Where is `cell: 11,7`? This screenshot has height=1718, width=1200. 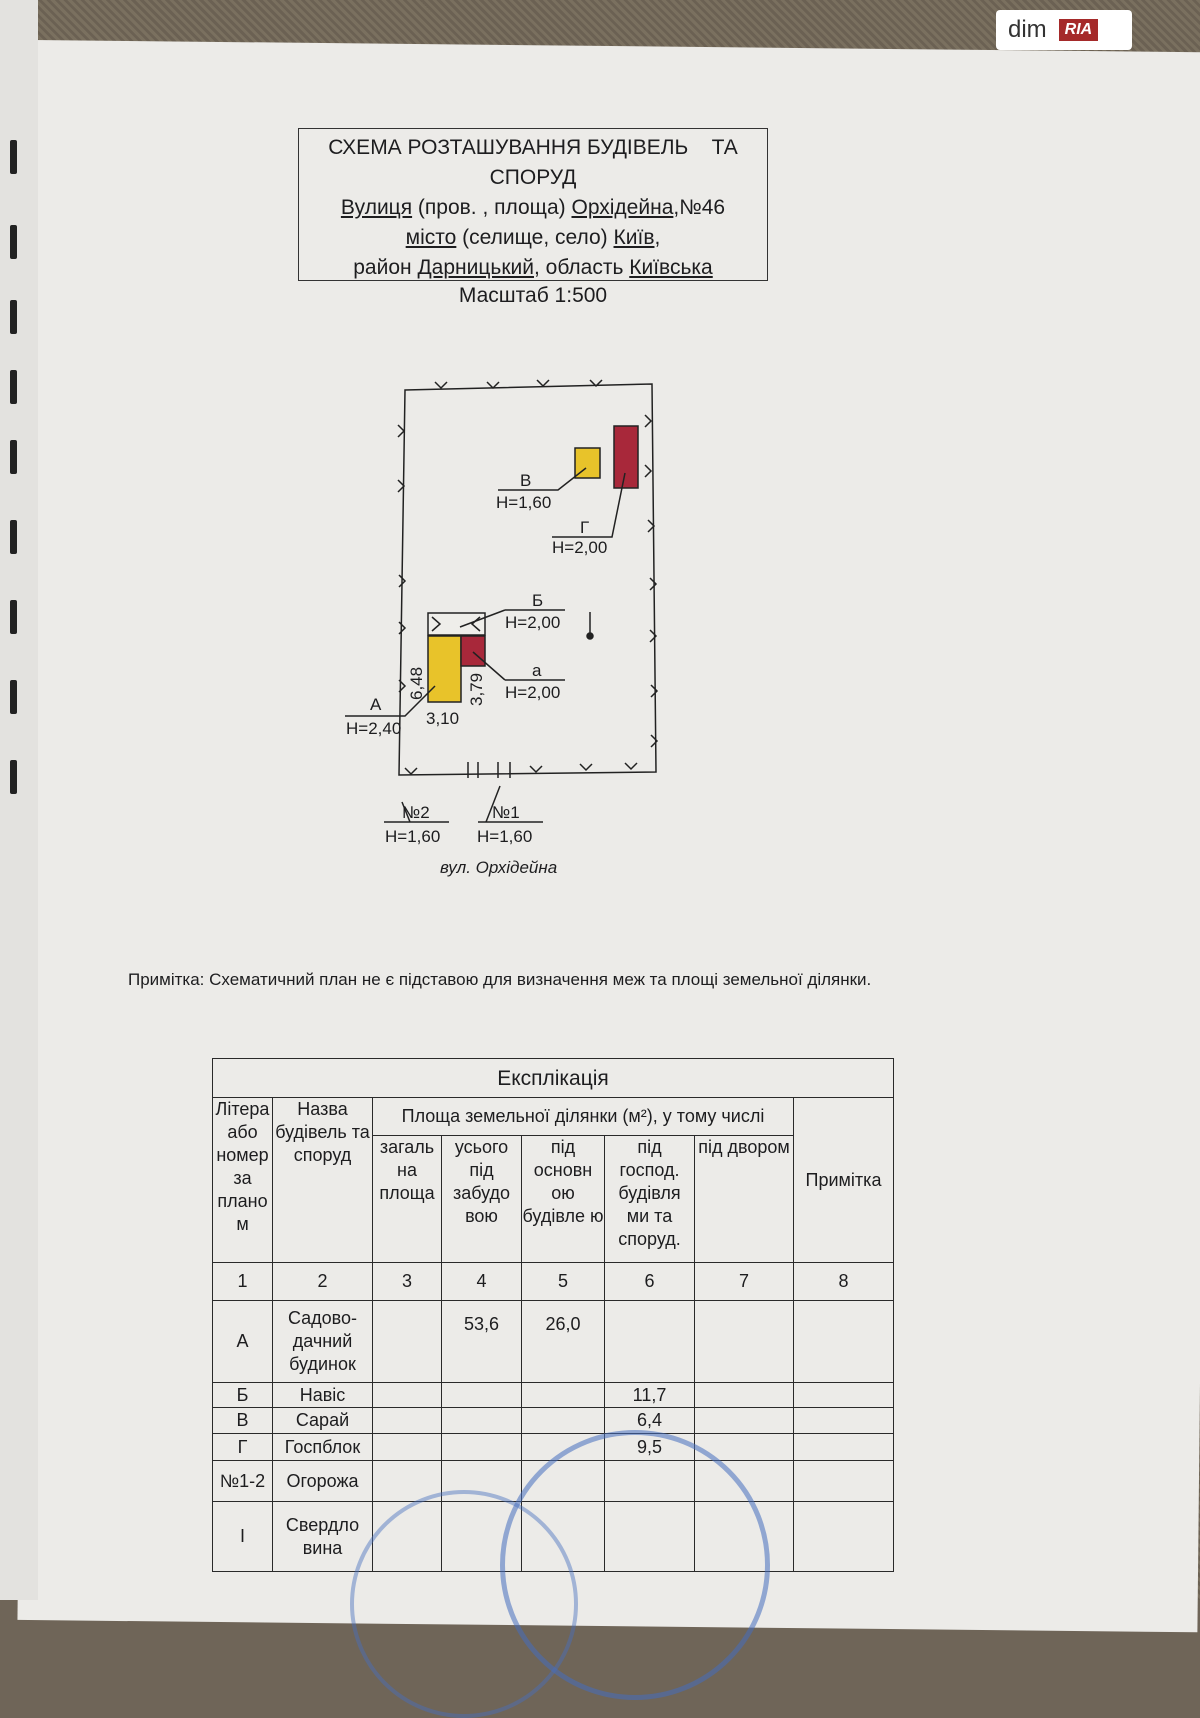 cell: 11,7 is located at coordinates (649, 1395).